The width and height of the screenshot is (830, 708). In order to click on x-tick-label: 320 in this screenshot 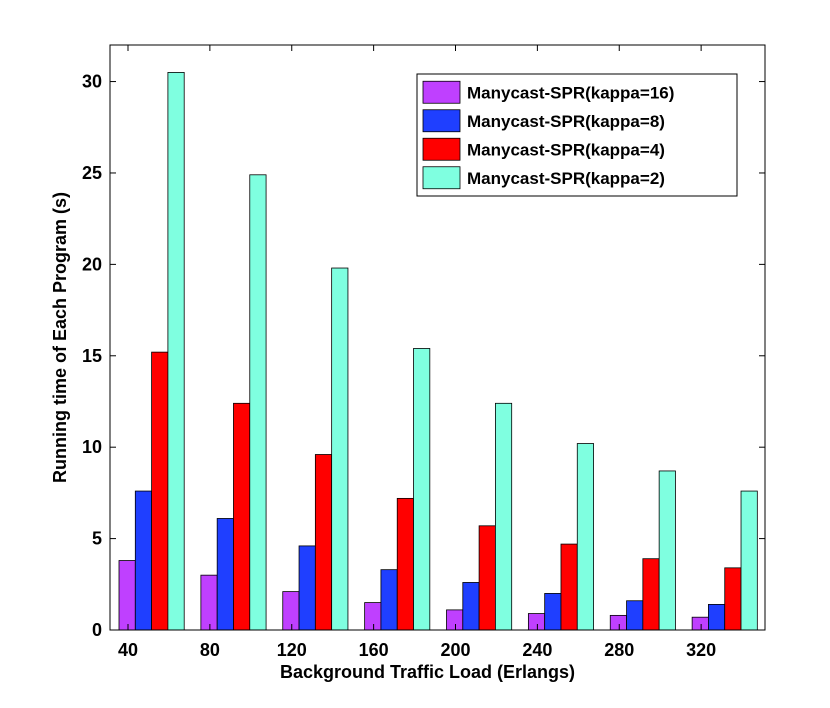, I will do `click(701, 650)`.